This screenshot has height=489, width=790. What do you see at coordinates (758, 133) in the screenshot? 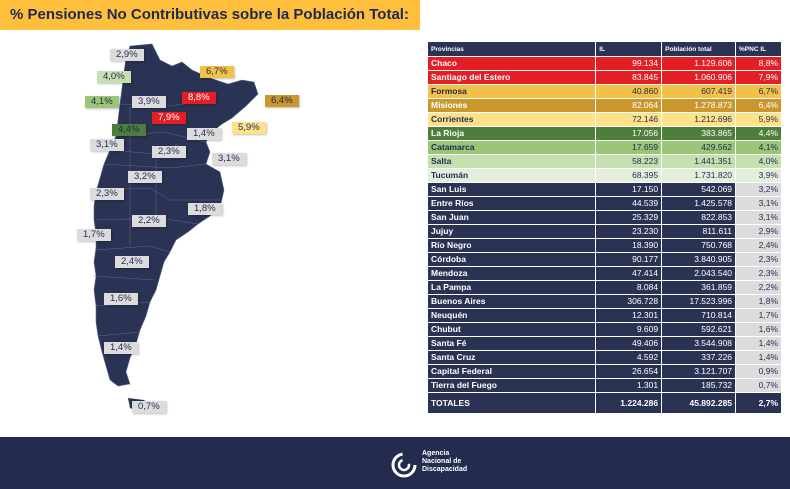
I see `percent-cell: 4,4%` at bounding box center [758, 133].